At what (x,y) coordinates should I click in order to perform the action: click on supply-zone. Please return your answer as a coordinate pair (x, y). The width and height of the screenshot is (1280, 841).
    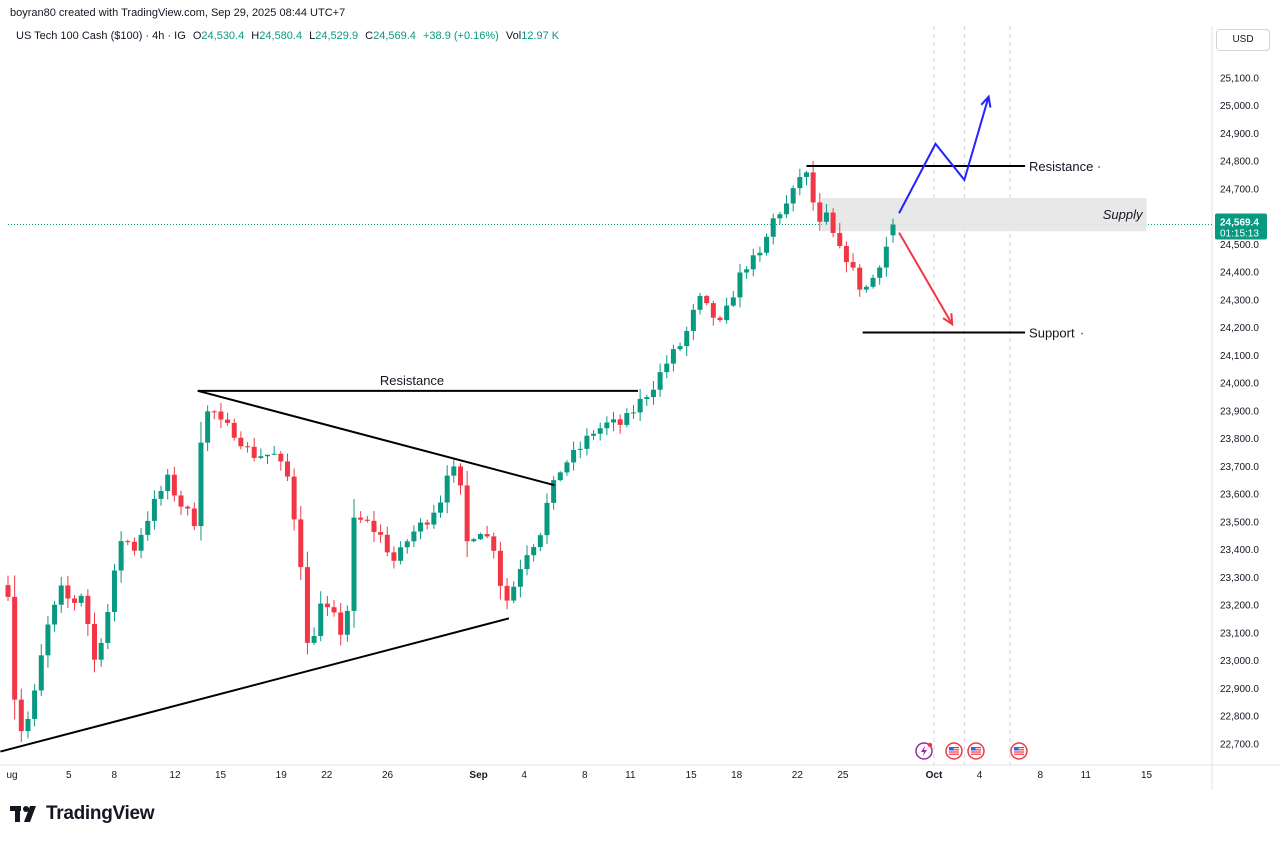
    Looking at the image, I should click on (984, 214).